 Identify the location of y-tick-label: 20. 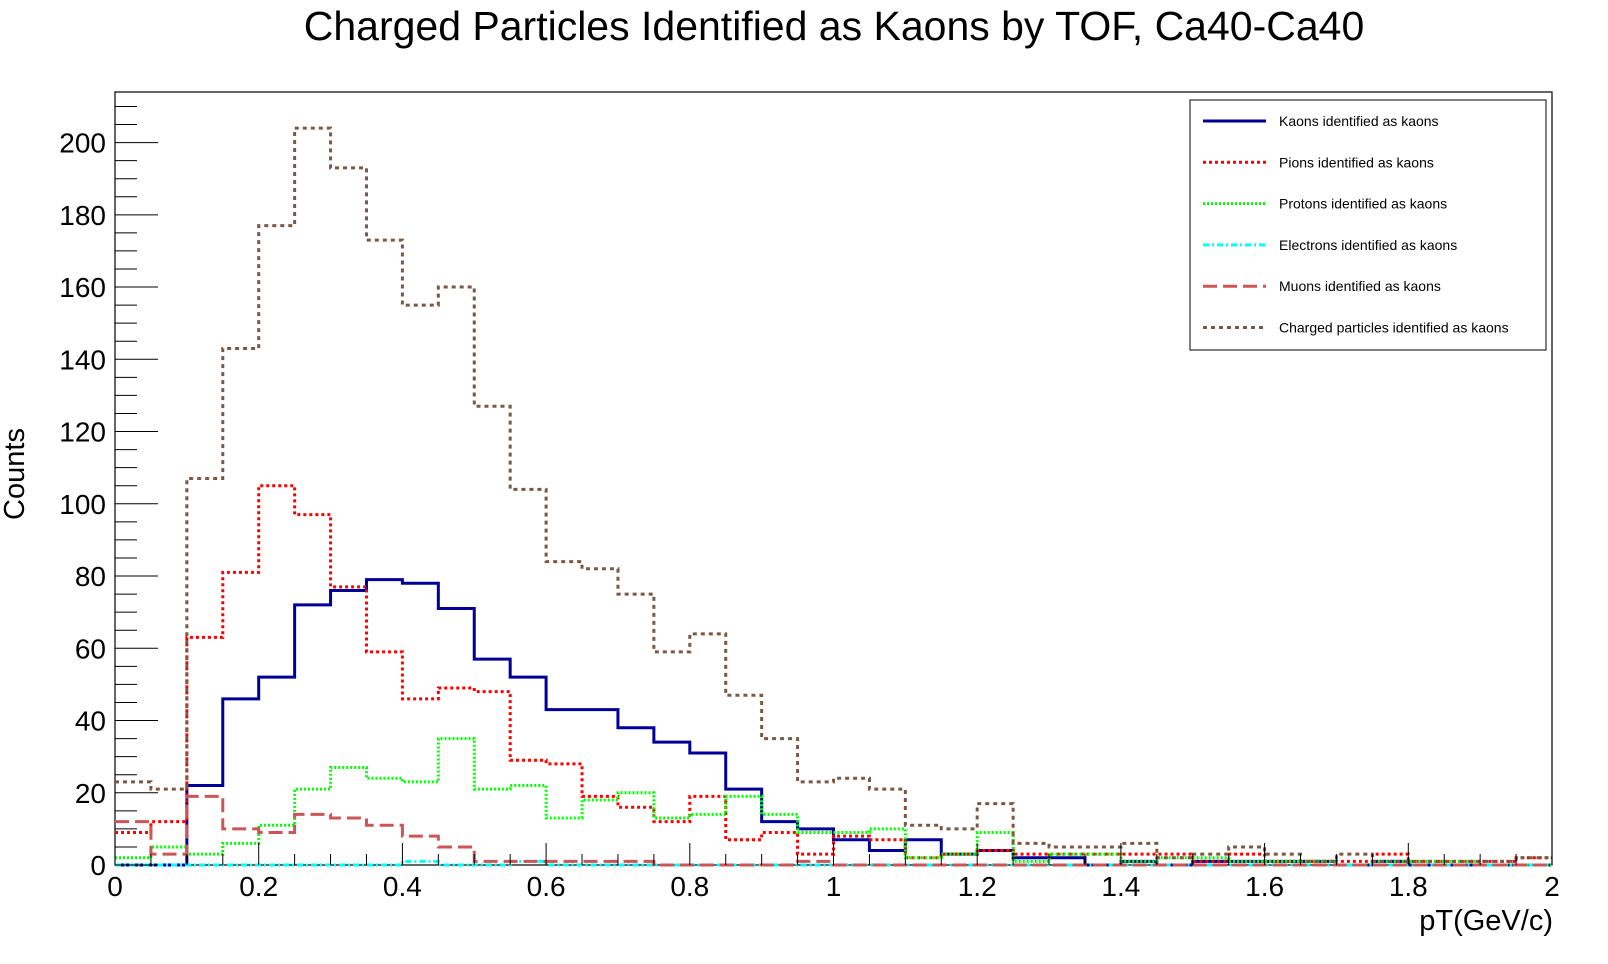
(90, 793).